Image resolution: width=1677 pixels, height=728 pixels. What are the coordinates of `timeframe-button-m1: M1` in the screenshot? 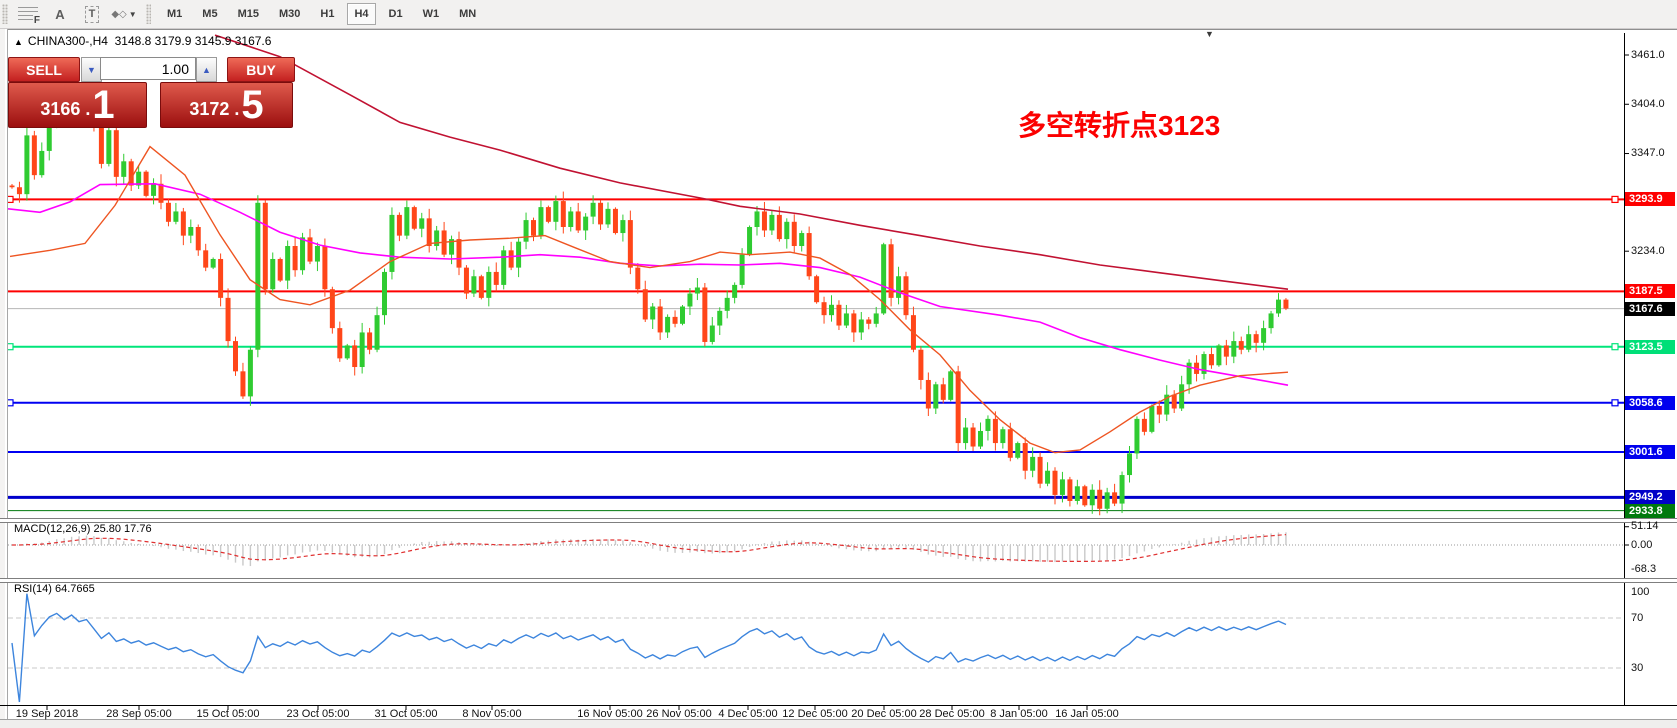 It's located at (175, 14).